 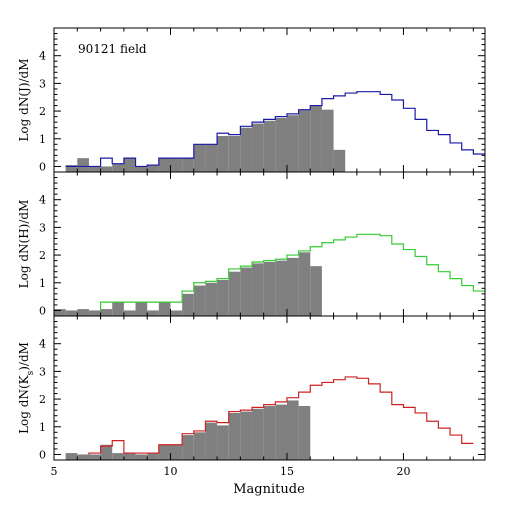 What do you see at coordinates (26, 388) in the screenshot?
I see `y-axis-label: Log dN(Ks)/dM` at bounding box center [26, 388].